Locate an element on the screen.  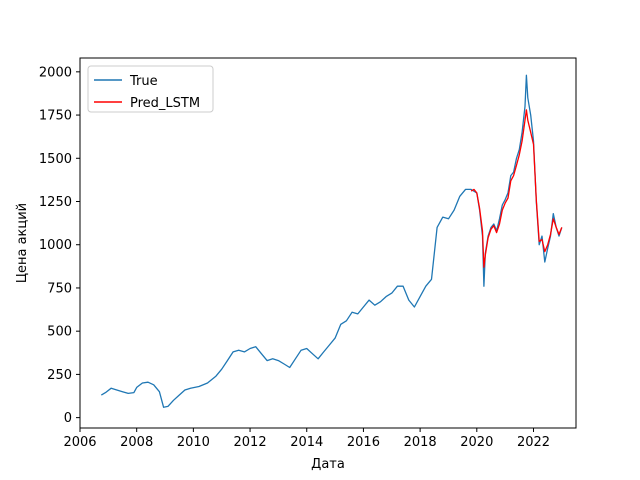
y-tick-label: 0 is located at coordinates (68, 418).